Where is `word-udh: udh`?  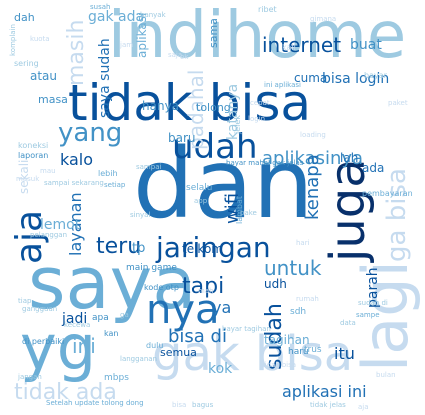
word-udh: udh is located at coordinates (275, 284).